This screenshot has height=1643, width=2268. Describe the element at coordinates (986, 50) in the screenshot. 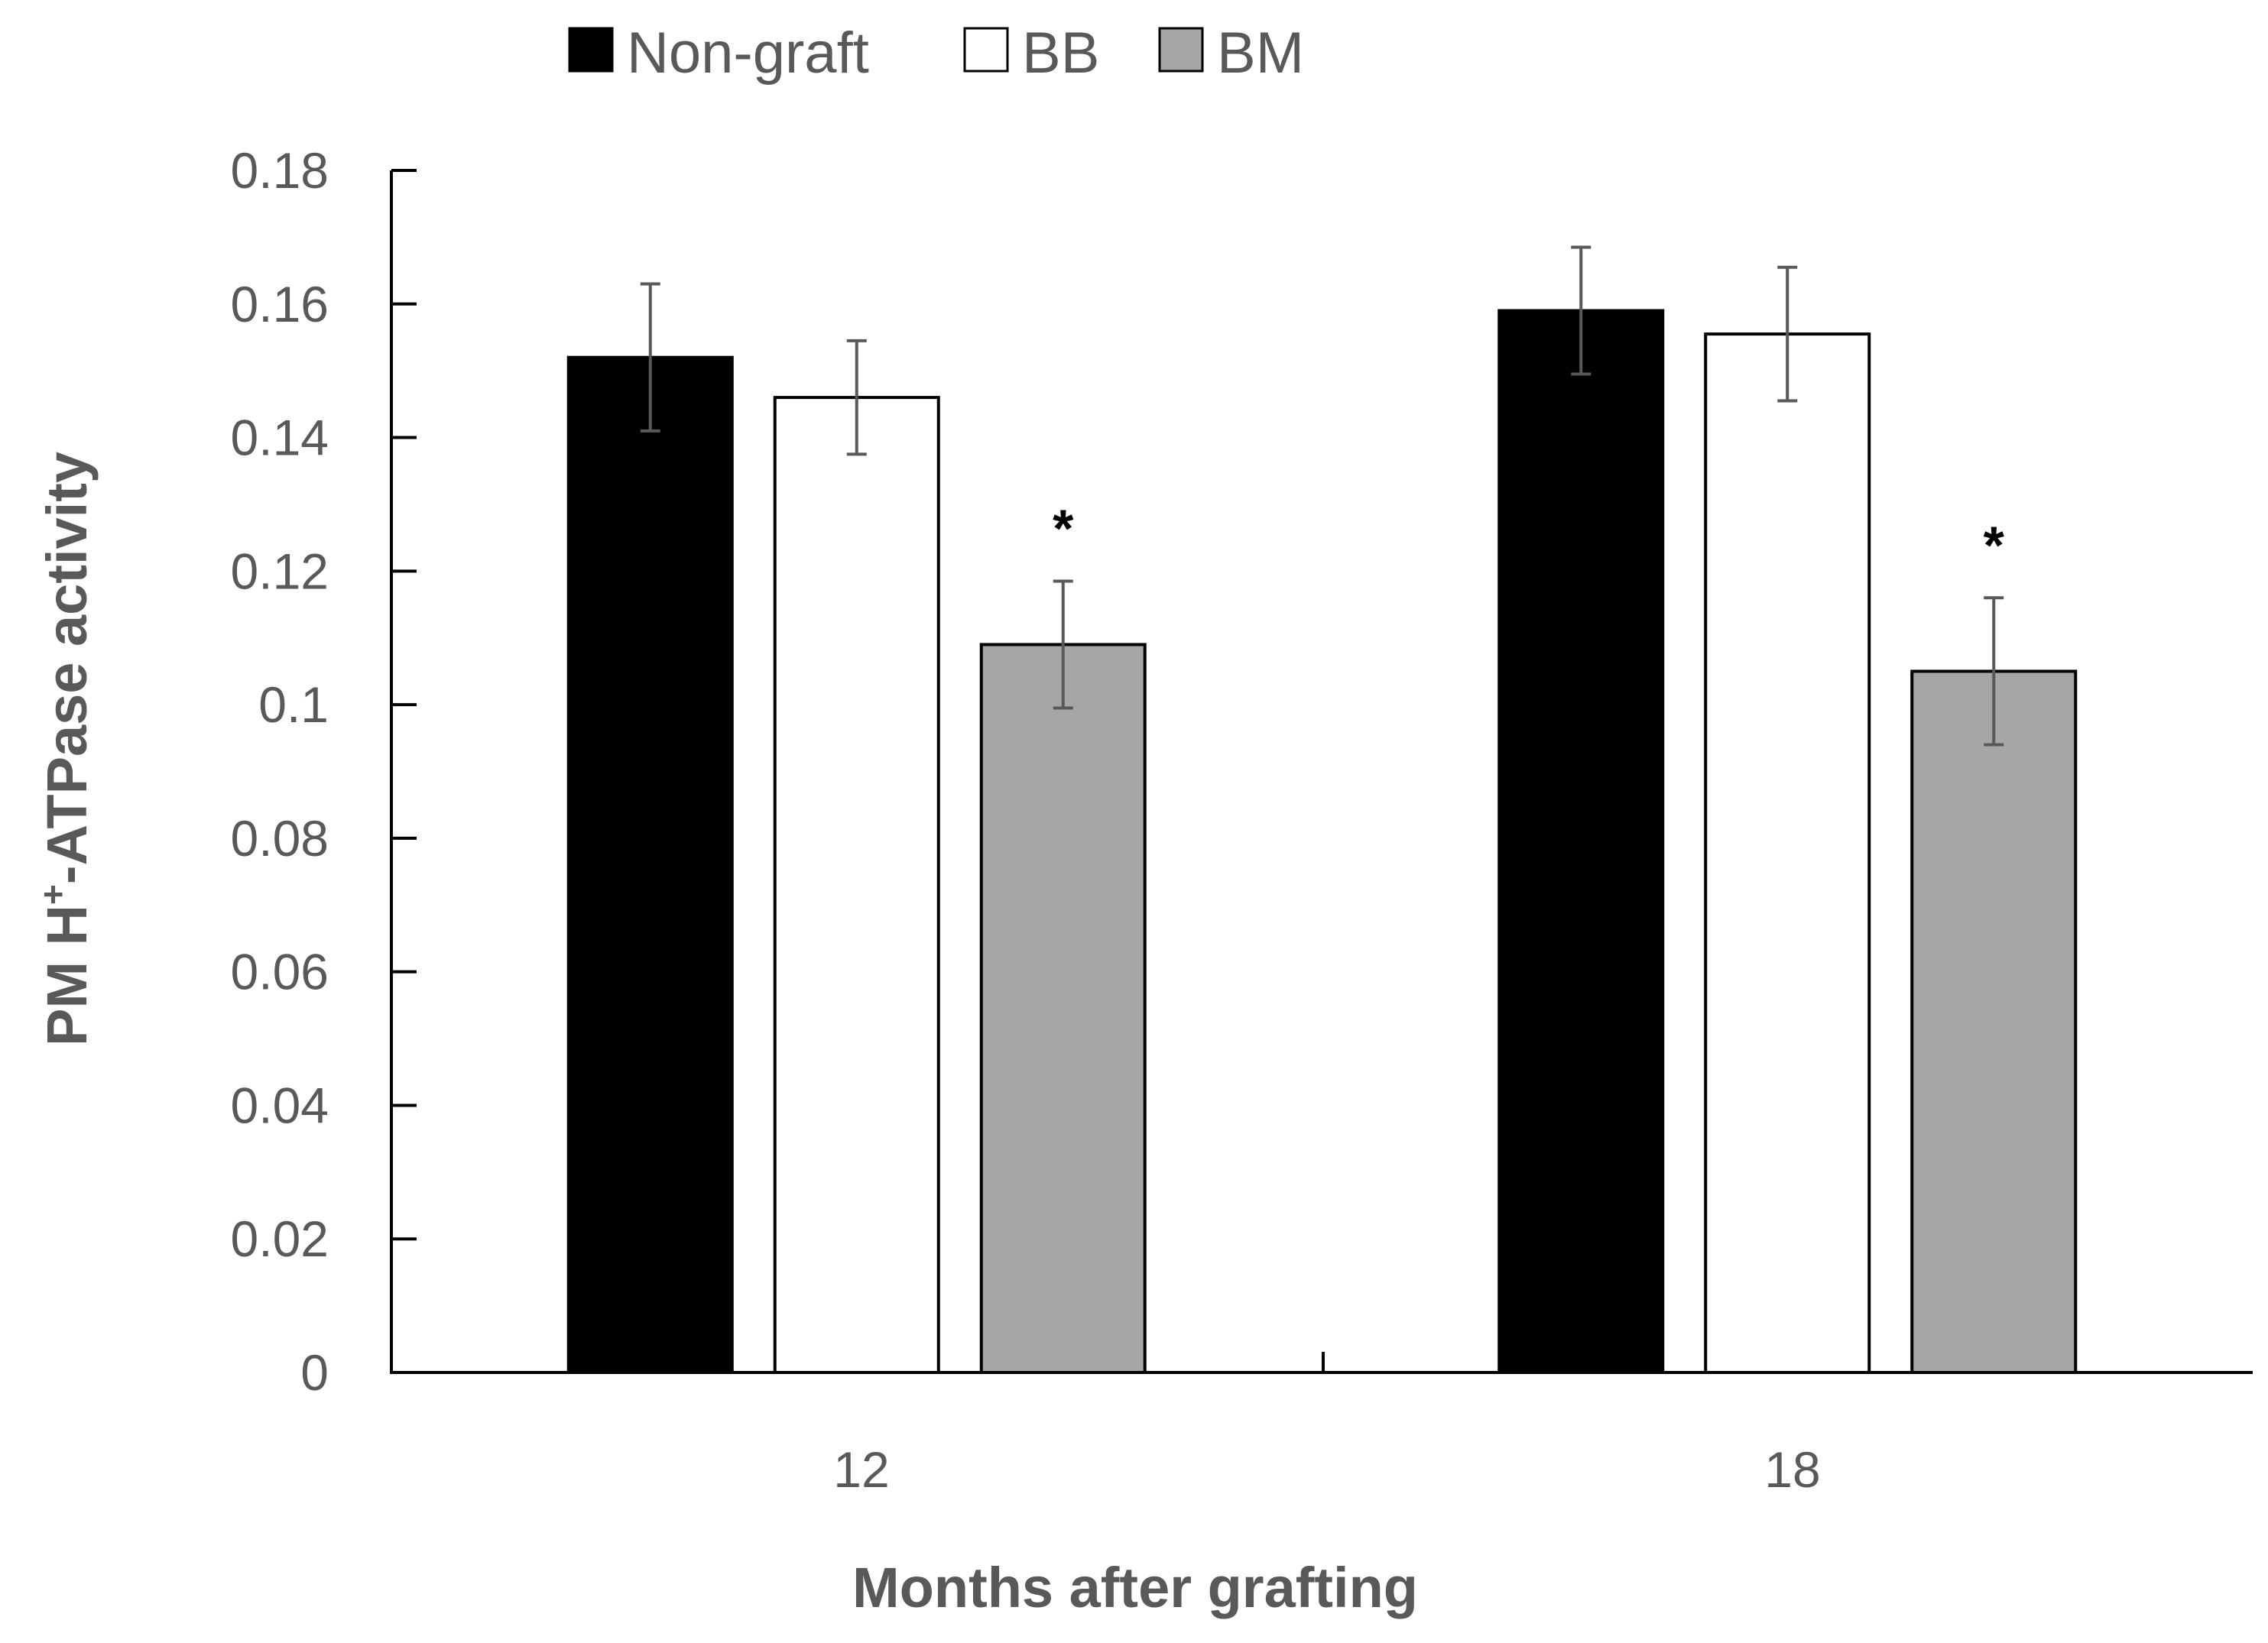

I see `legend-swatch-bb` at that location.